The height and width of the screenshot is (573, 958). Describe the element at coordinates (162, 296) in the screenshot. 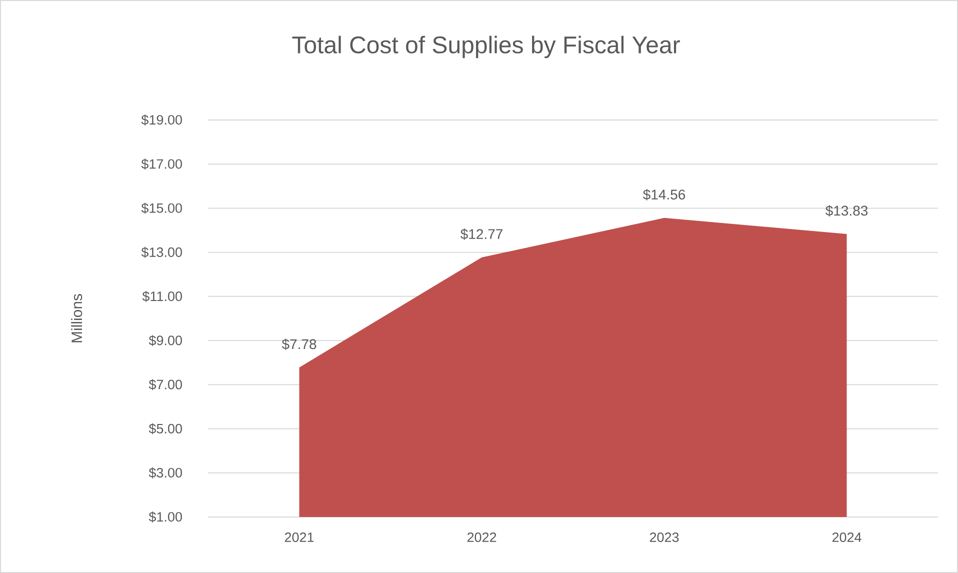

I see `y-tick-label: $11.00` at that location.